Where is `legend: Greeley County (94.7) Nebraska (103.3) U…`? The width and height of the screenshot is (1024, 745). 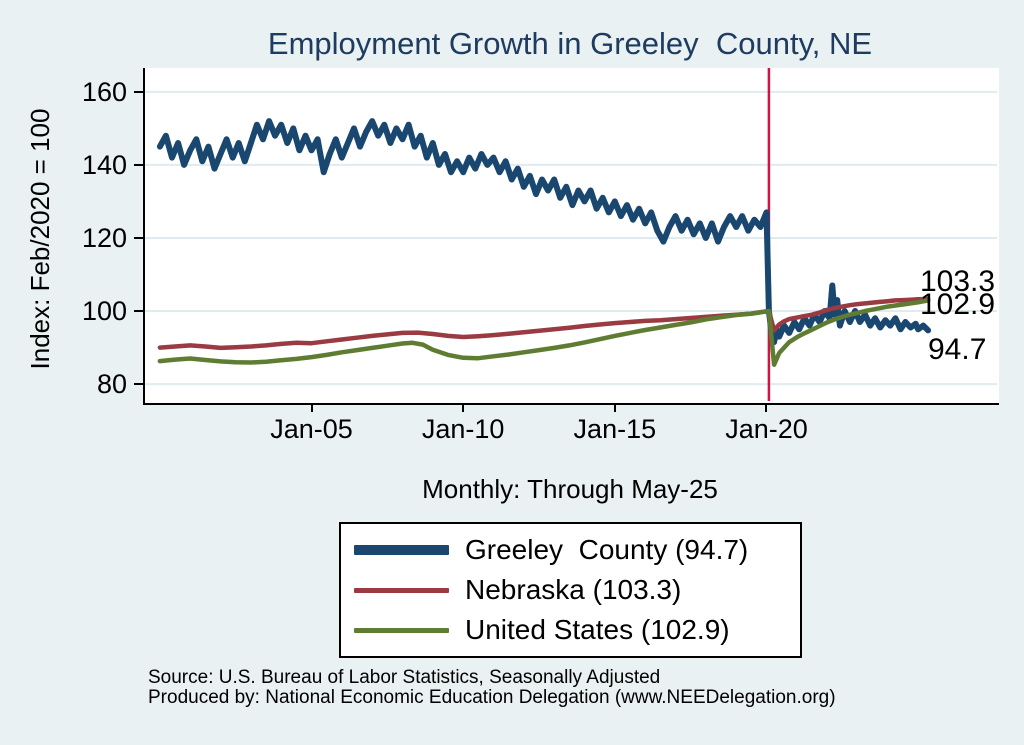
legend: Greeley County (94.7) Nebraska (103.3) U… is located at coordinates (570, 590).